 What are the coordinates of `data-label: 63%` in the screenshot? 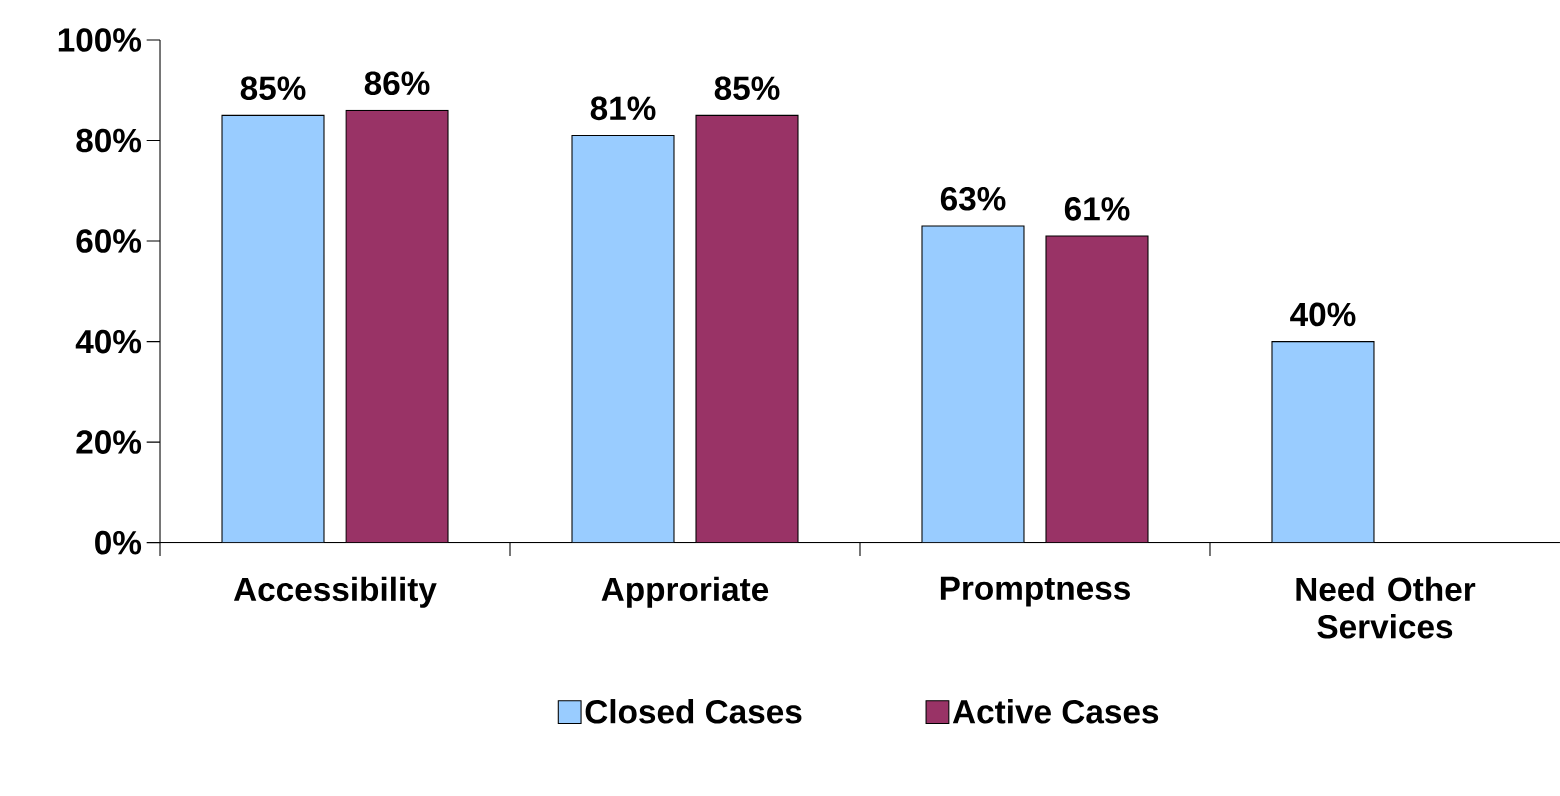 It's located at (973, 198).